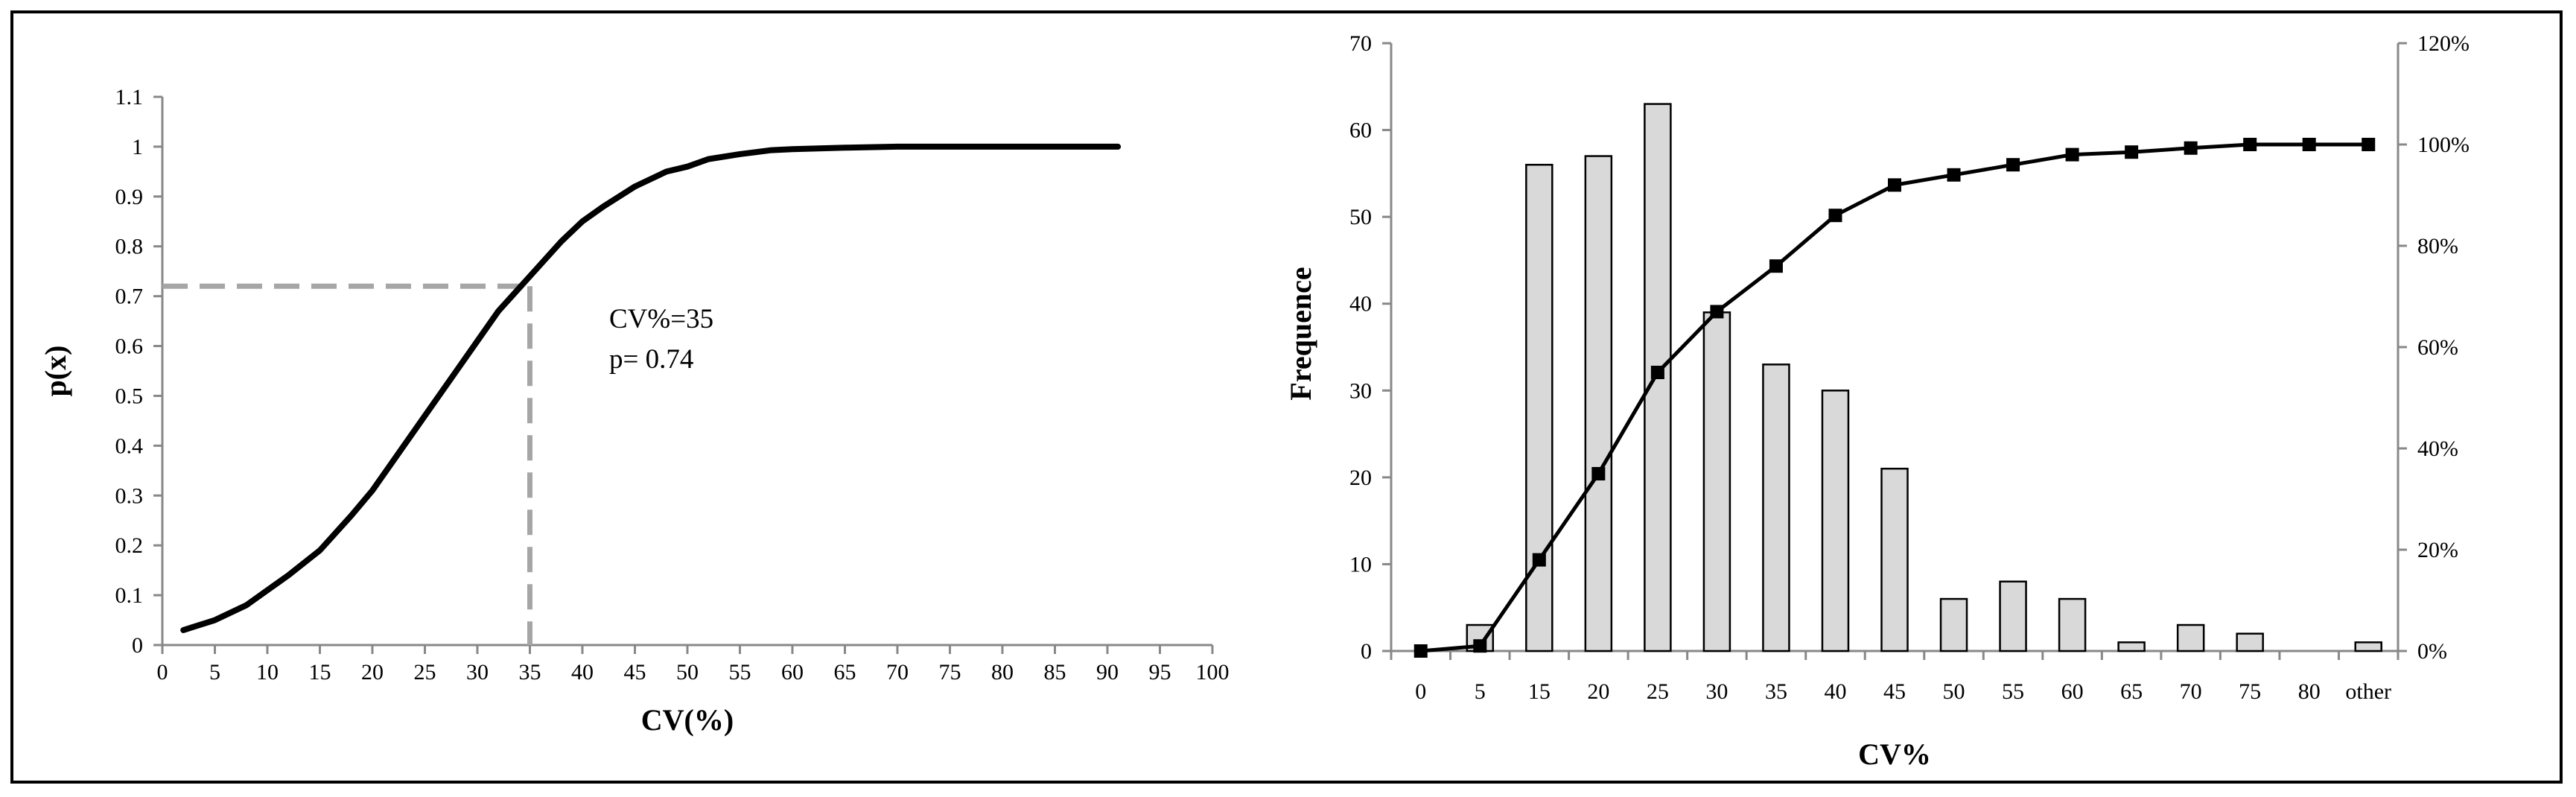 The image size is (2576, 797). What do you see at coordinates (2309, 692) in the screenshot?
I see `right-x-tick-label: 80` at bounding box center [2309, 692].